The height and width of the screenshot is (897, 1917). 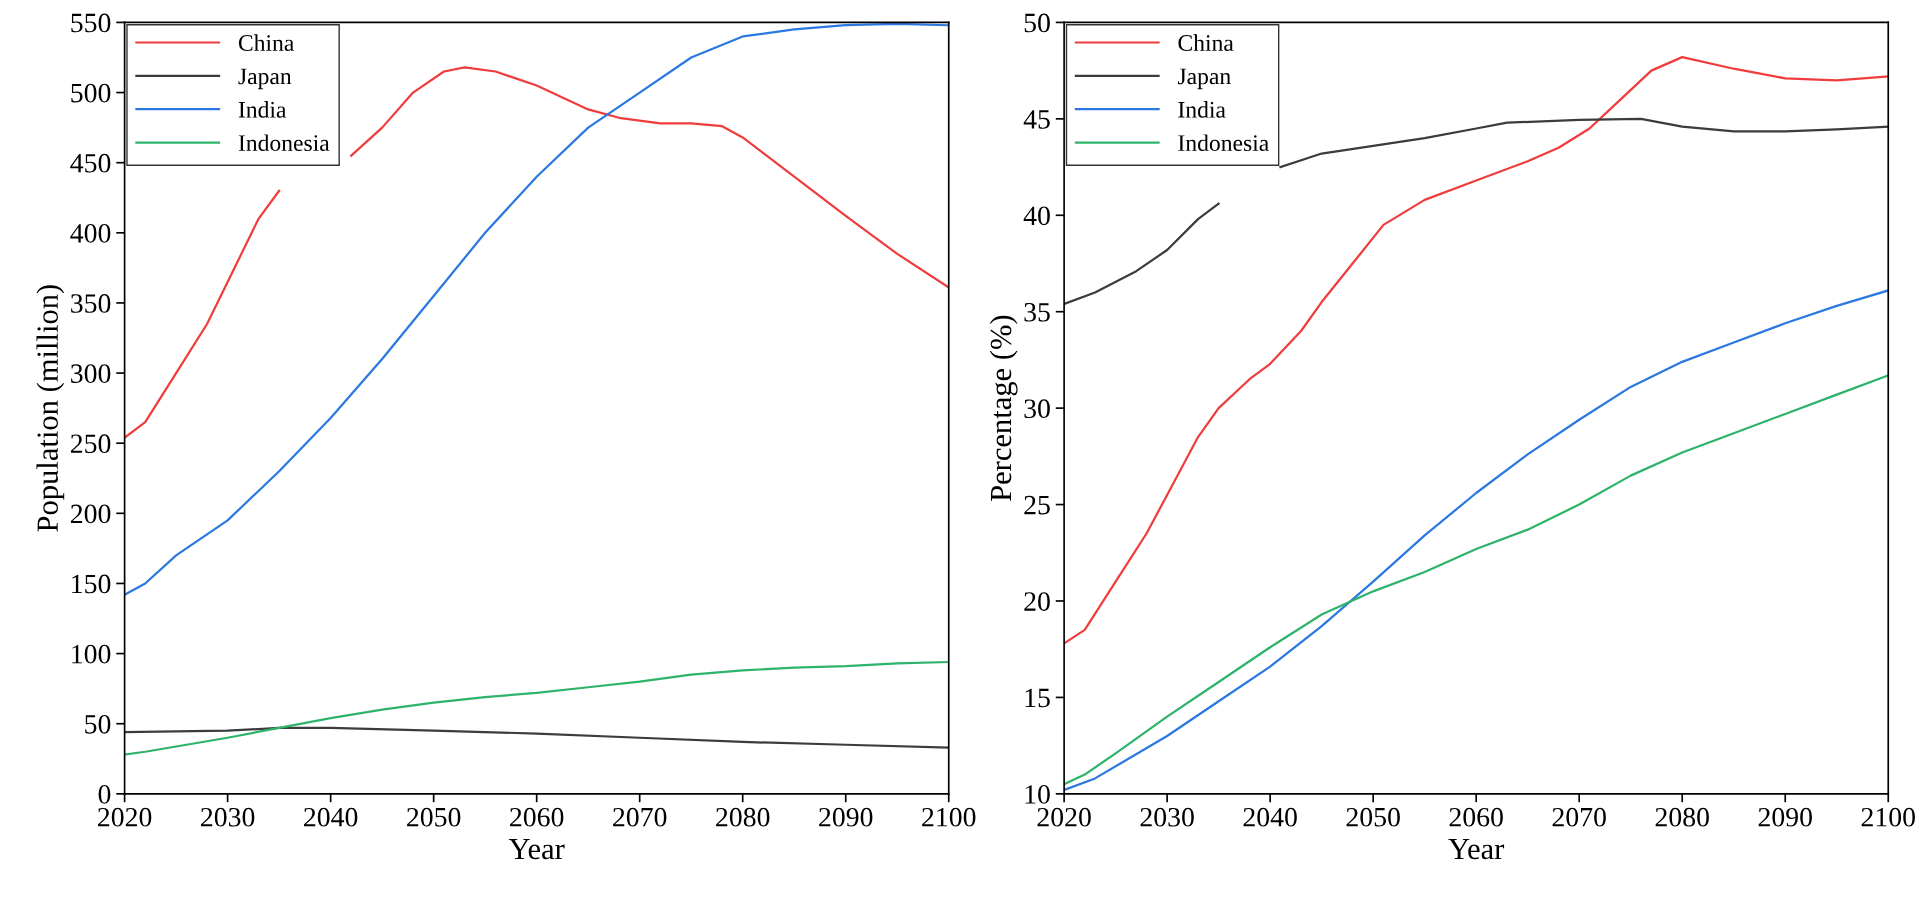 I want to click on y-tick-label: 250, so click(x=90, y=444).